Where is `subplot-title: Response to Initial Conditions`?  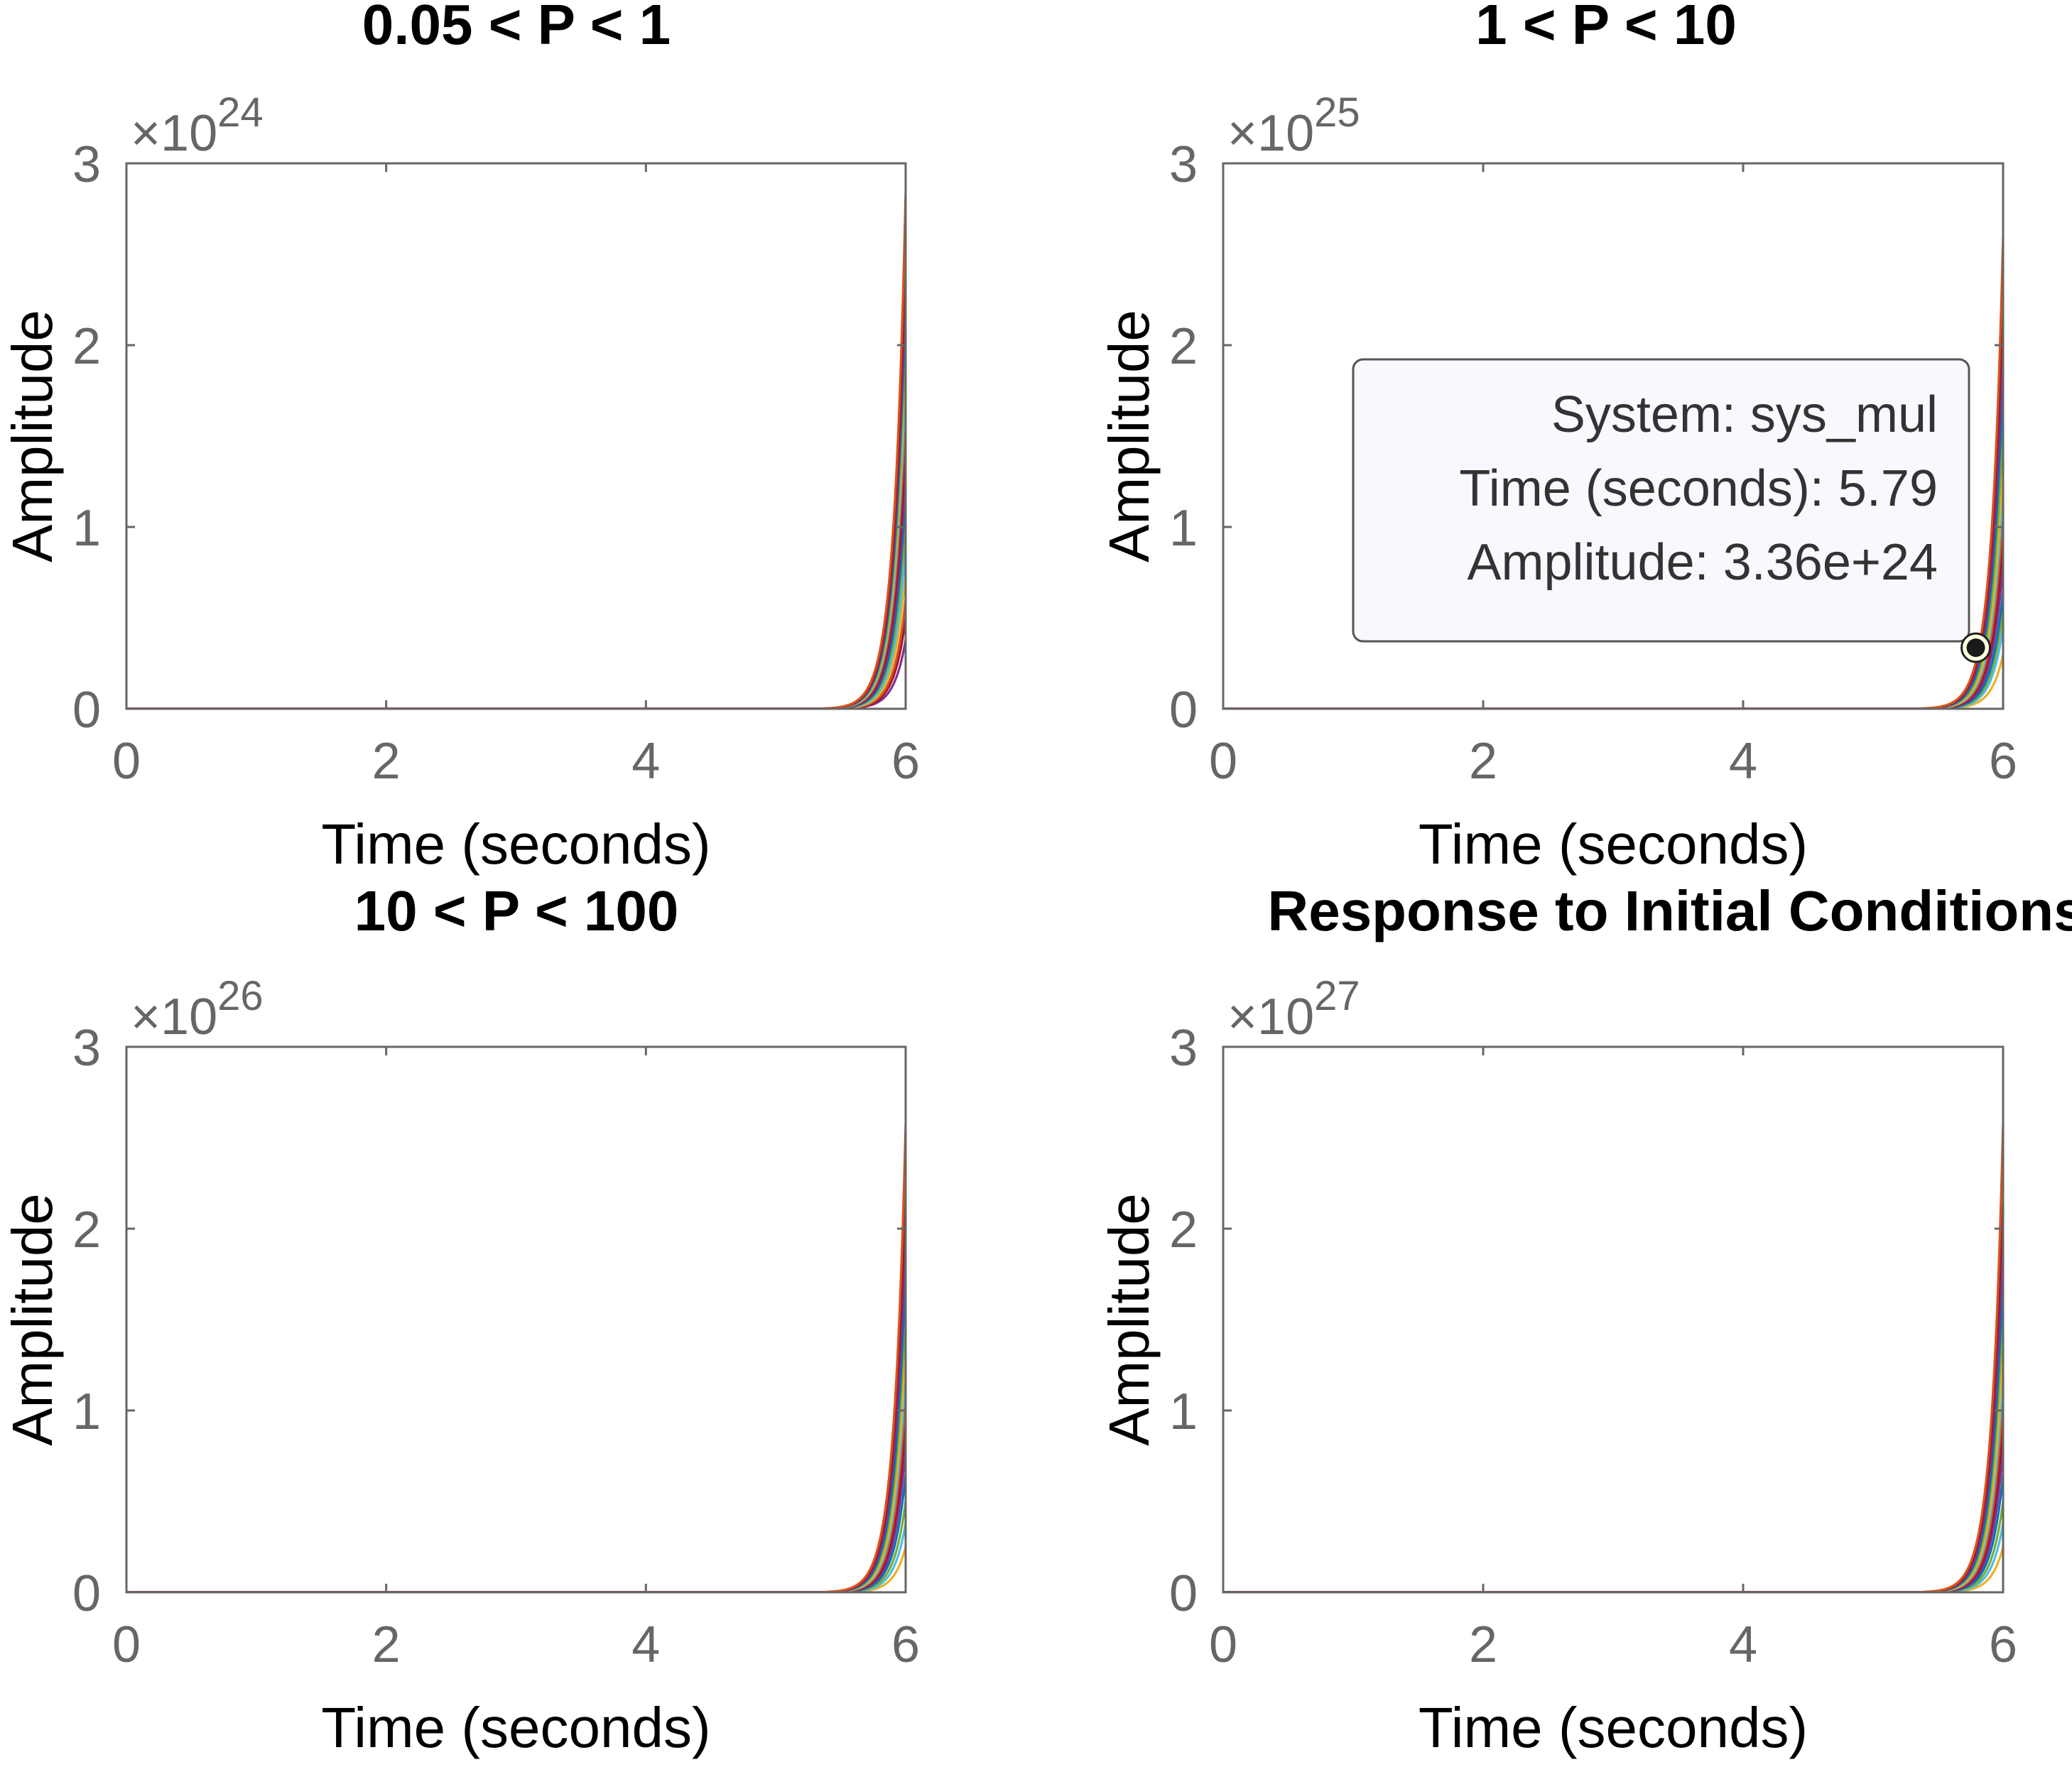 subplot-title: Response to Initial Conditions is located at coordinates (1669, 911).